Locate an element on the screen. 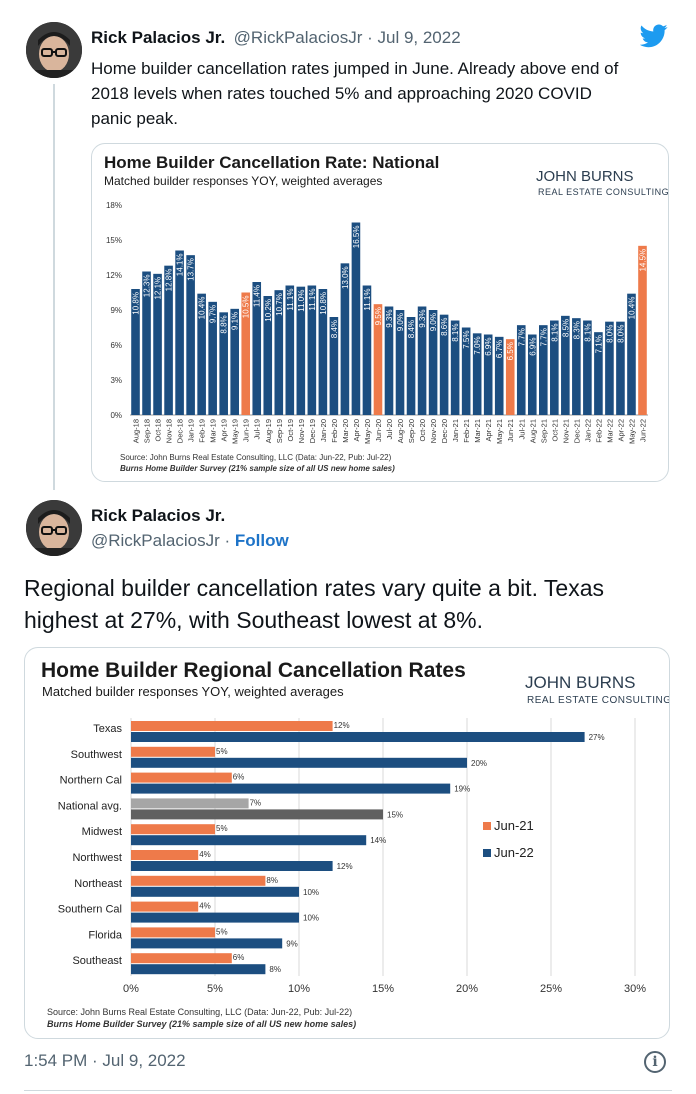 This screenshot has height=1094, width=696. follow-button: Follow is located at coordinates (261, 540).